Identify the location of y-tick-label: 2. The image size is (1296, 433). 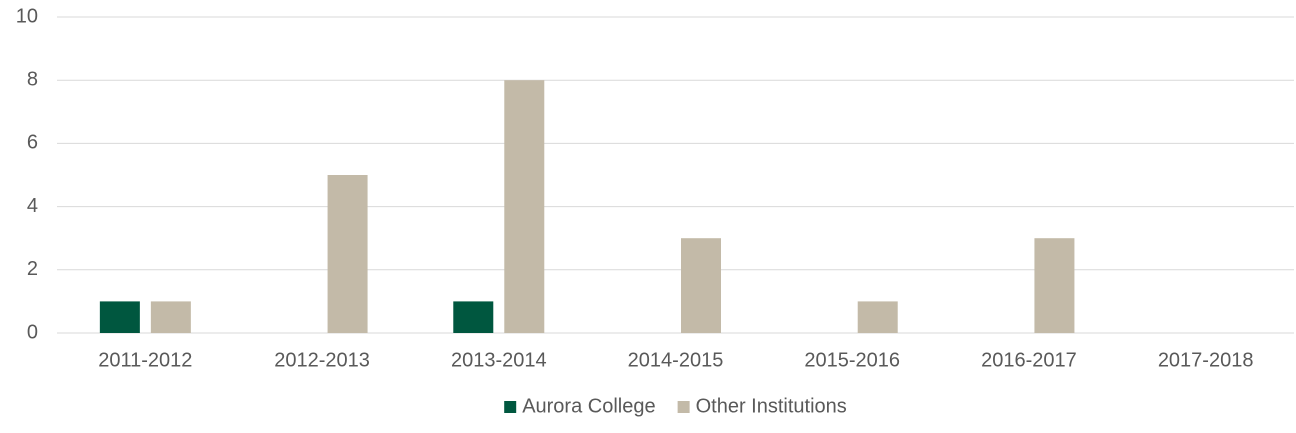
(32, 269).